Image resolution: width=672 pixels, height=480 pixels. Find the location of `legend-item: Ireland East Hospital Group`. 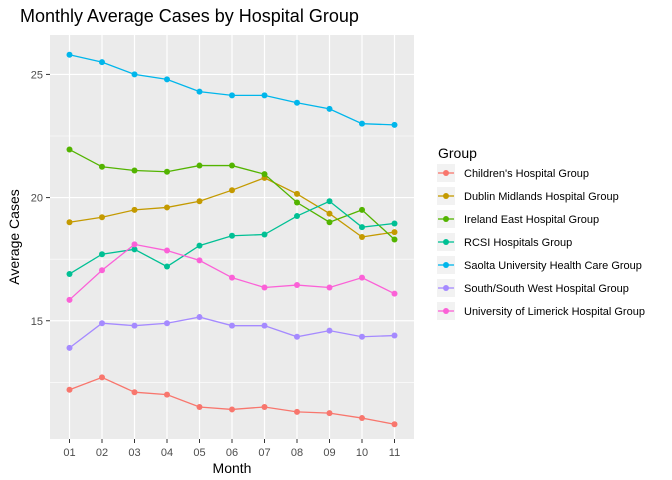

legend-item: Ireland East Hospital Group is located at coordinates (518, 219).